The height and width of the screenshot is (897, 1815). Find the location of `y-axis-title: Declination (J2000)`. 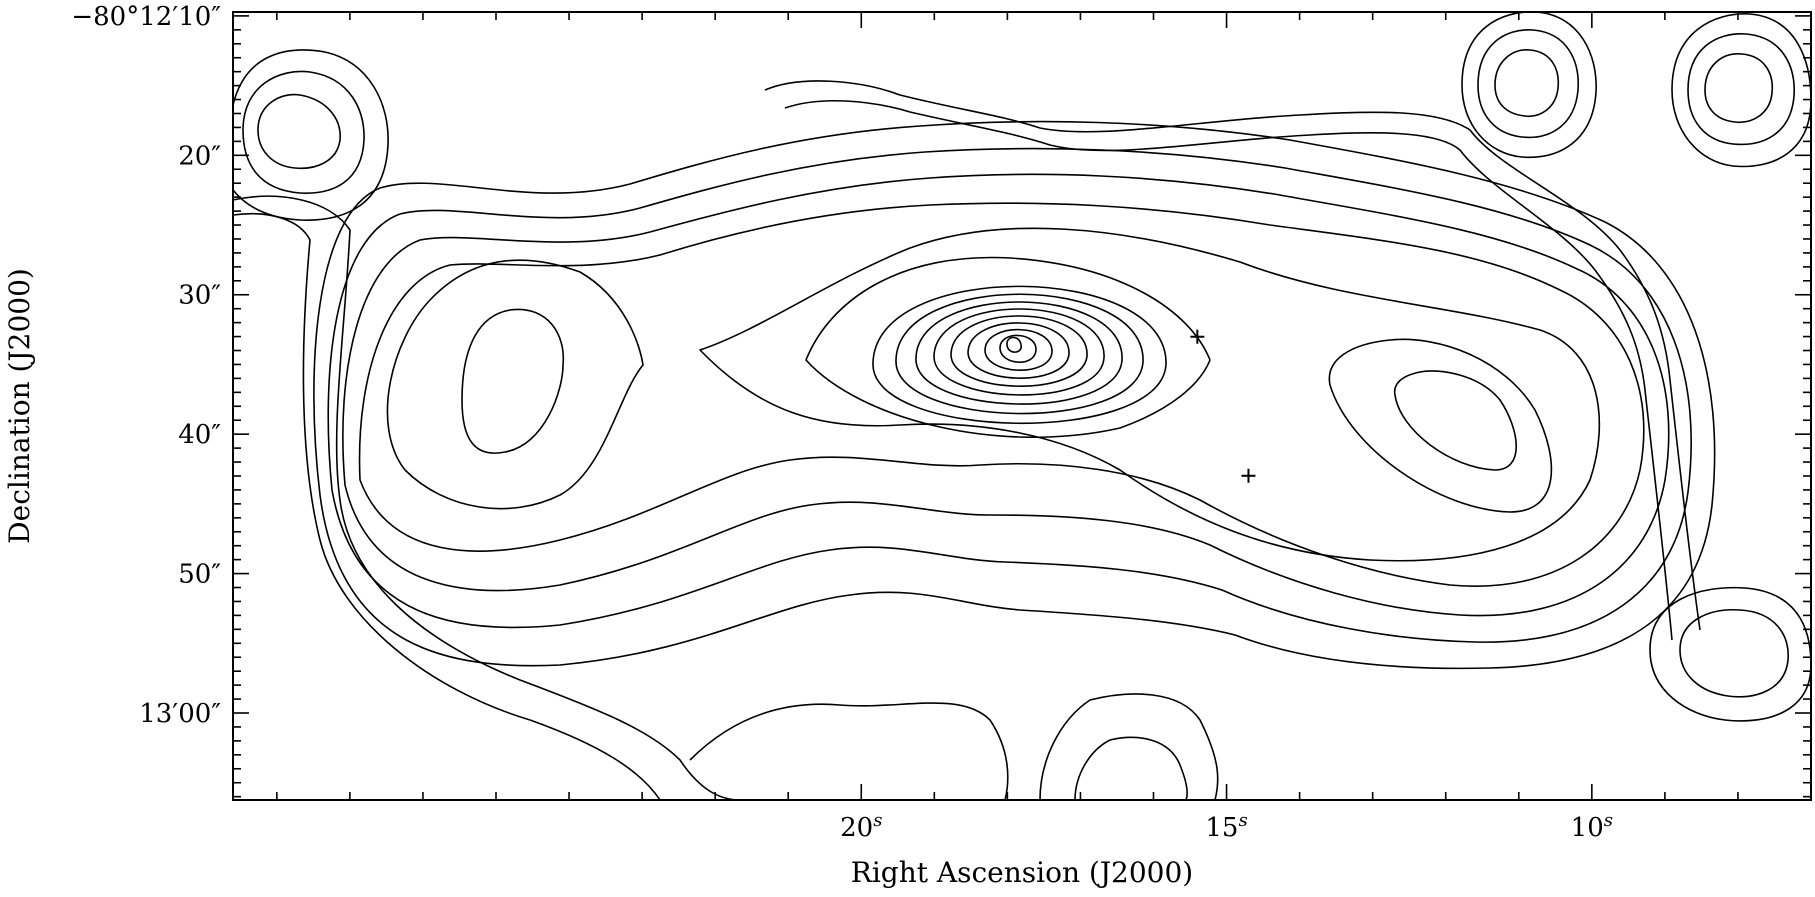

y-axis-title: Declination (J2000) is located at coordinates (19, 406).